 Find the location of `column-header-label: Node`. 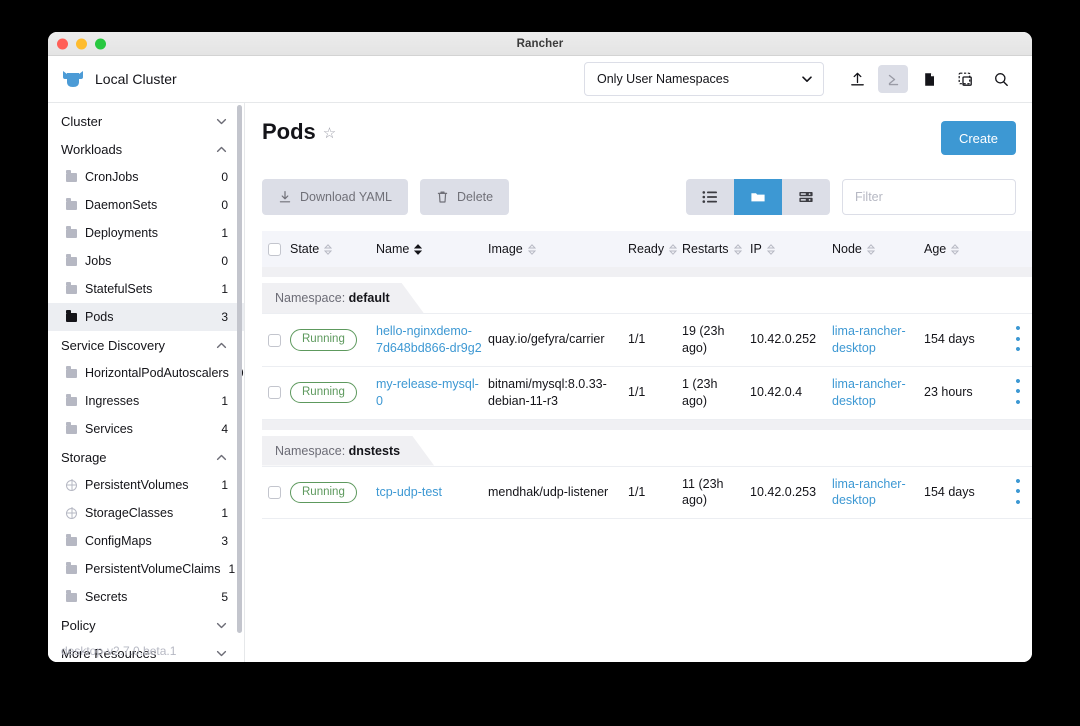

column-header-label: Node is located at coordinates (847, 249).